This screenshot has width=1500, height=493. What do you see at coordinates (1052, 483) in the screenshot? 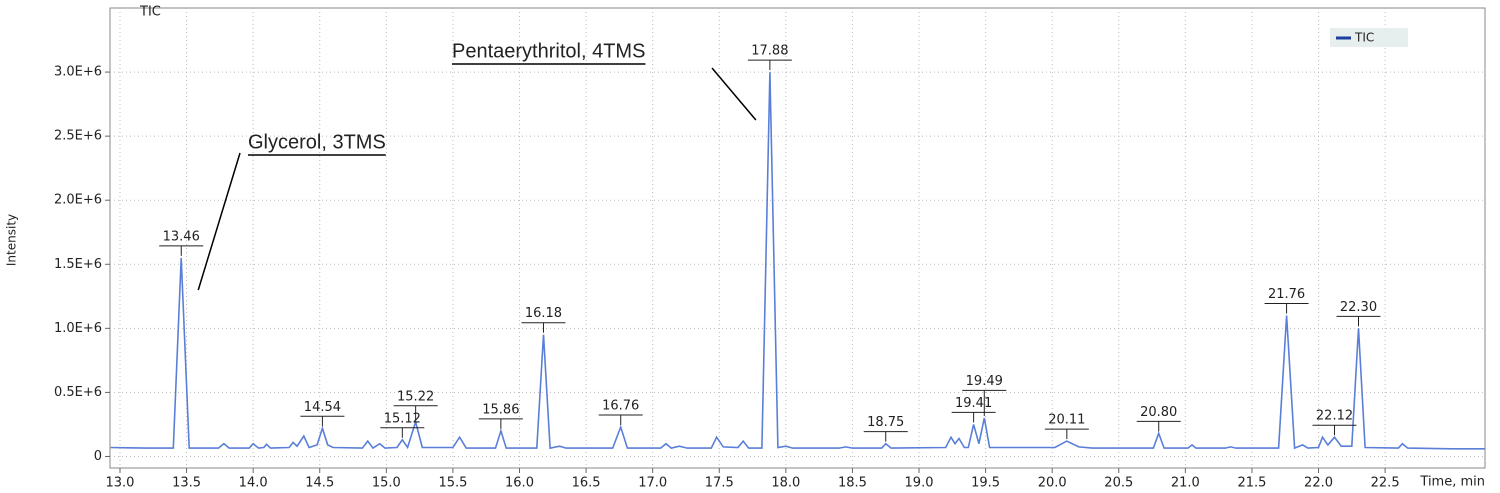
I see `x-tick-label: 20.0` at bounding box center [1052, 483].